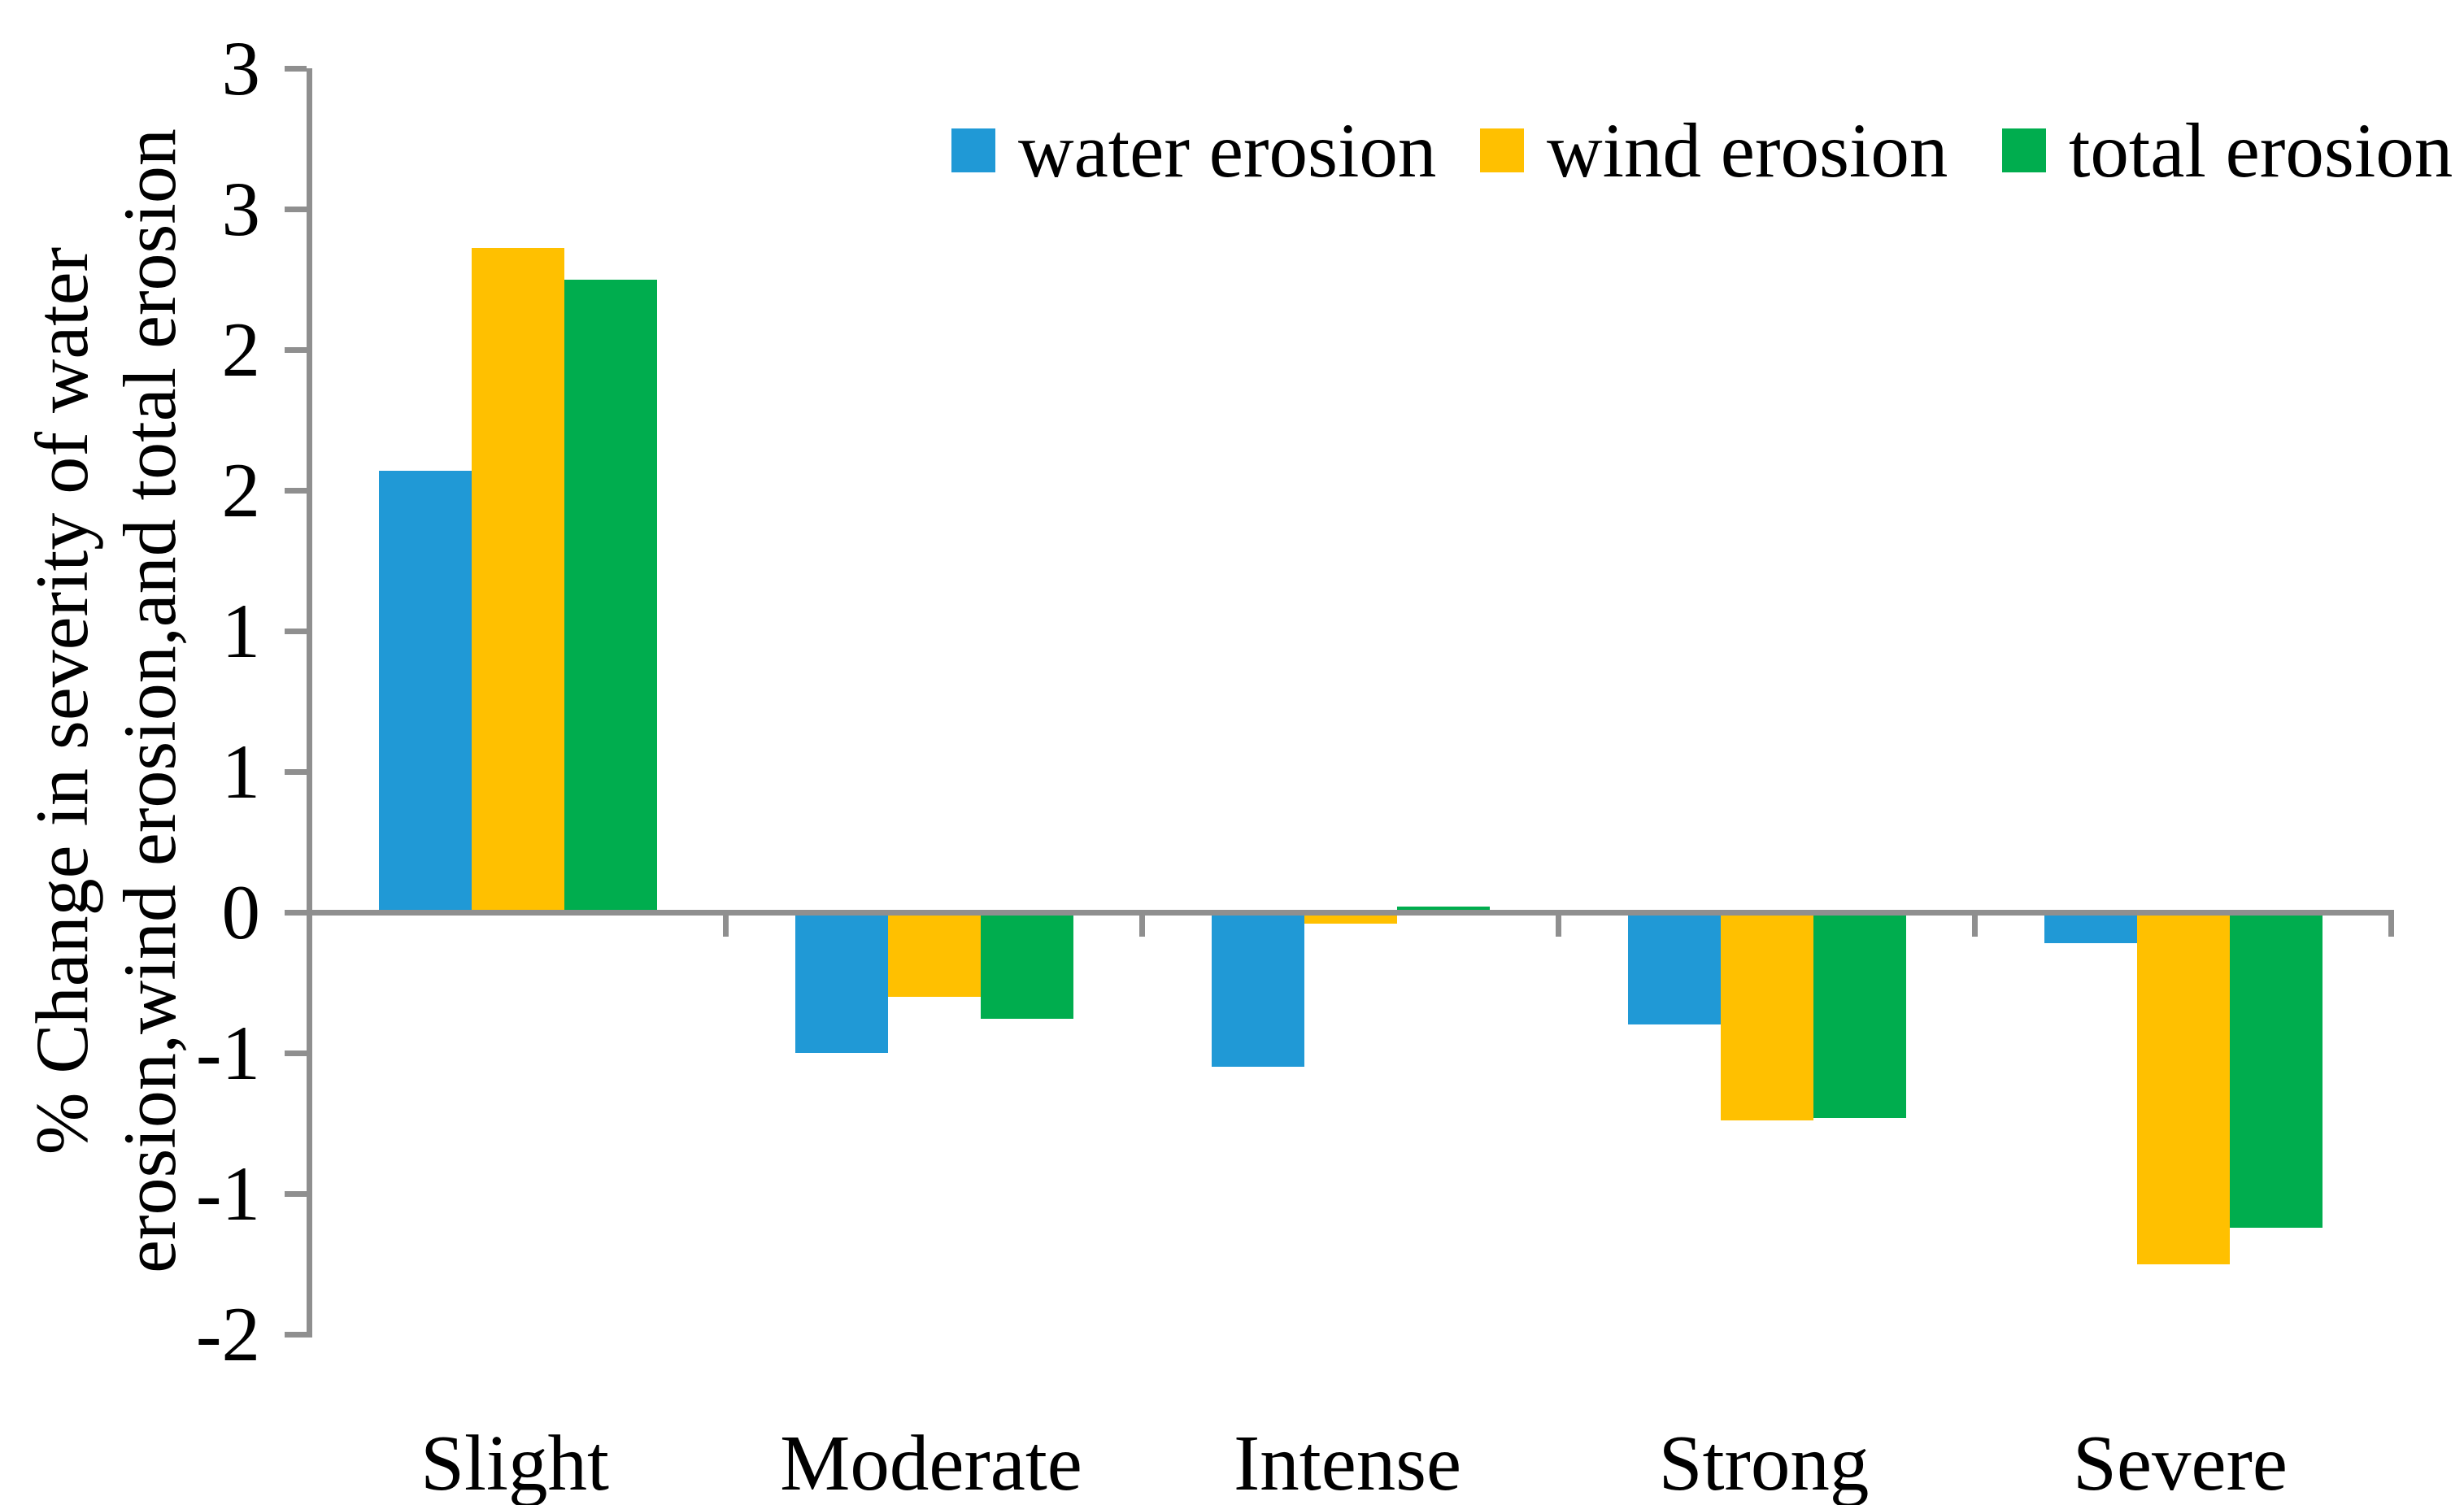  I want to click on y-tick-1.5, so click(296, 490).